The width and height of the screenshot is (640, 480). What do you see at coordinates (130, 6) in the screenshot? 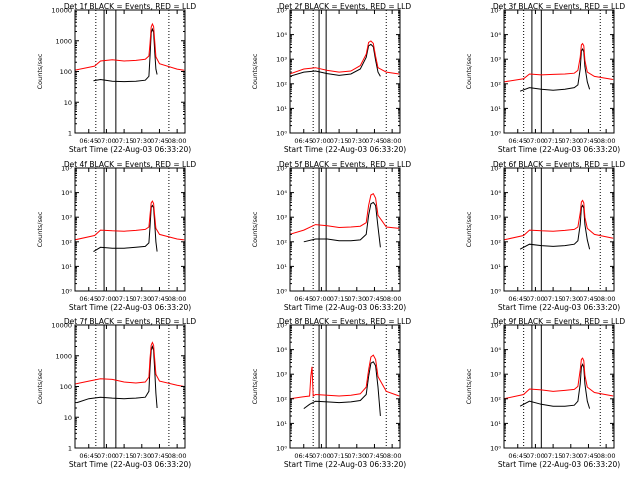
I see `panel-title: Det 1f BLACK = Events, RED = LLD` at bounding box center [130, 6].